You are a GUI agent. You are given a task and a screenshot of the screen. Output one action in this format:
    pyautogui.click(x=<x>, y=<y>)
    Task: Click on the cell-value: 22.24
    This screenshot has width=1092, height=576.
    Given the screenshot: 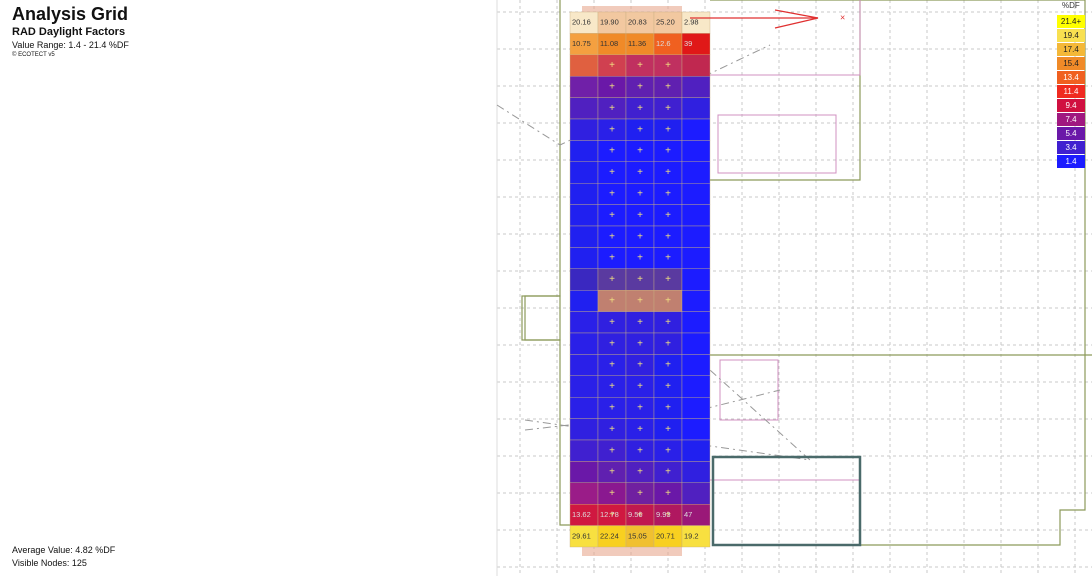 What is the action you would take?
    pyautogui.click(x=609, y=535)
    